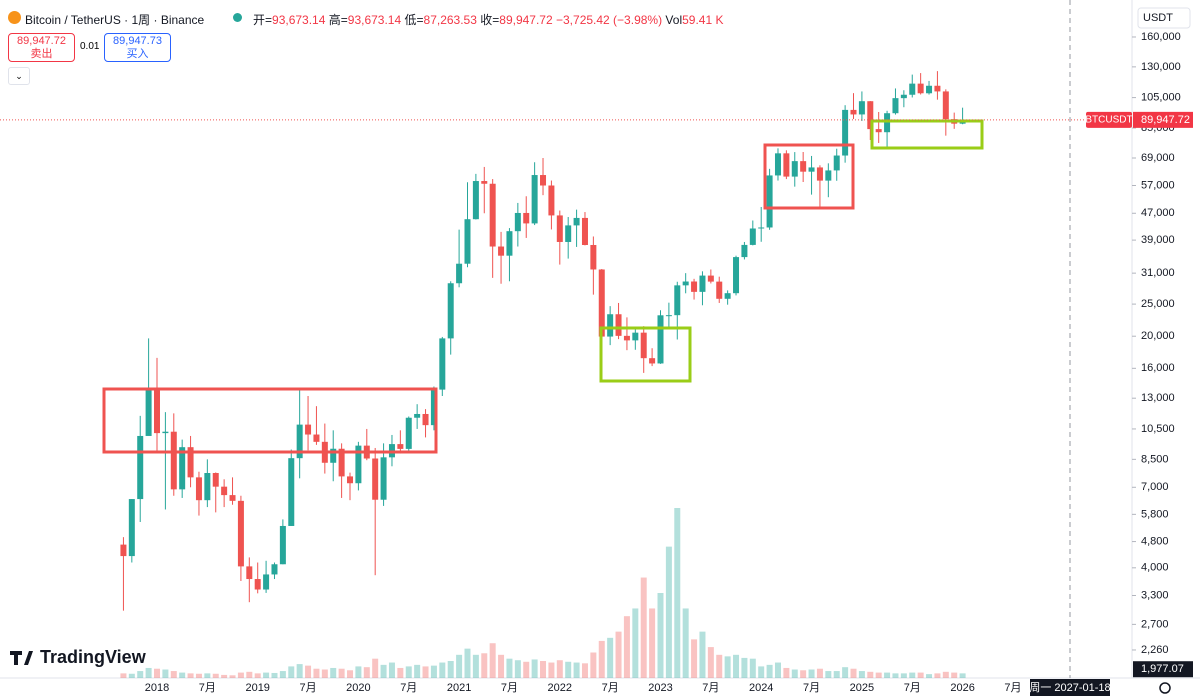 Image resolution: width=1200 pixels, height=697 pixels. I want to click on y-tick-label: 105,000, so click(1161, 98).